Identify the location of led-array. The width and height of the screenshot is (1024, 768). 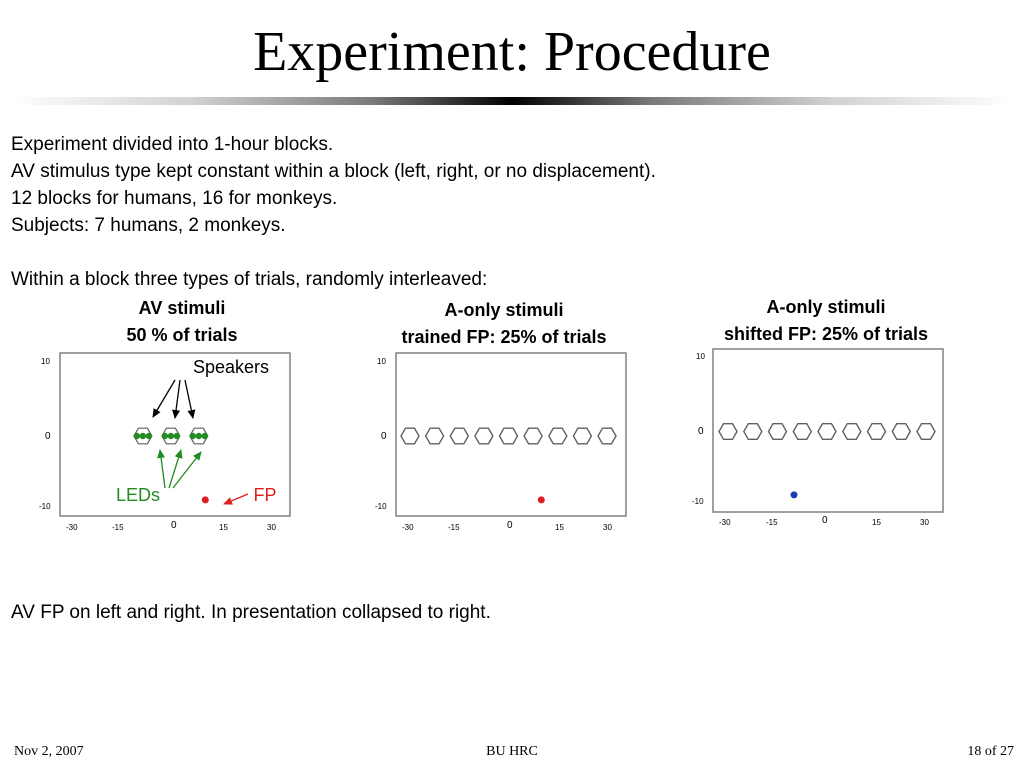
(170, 436).